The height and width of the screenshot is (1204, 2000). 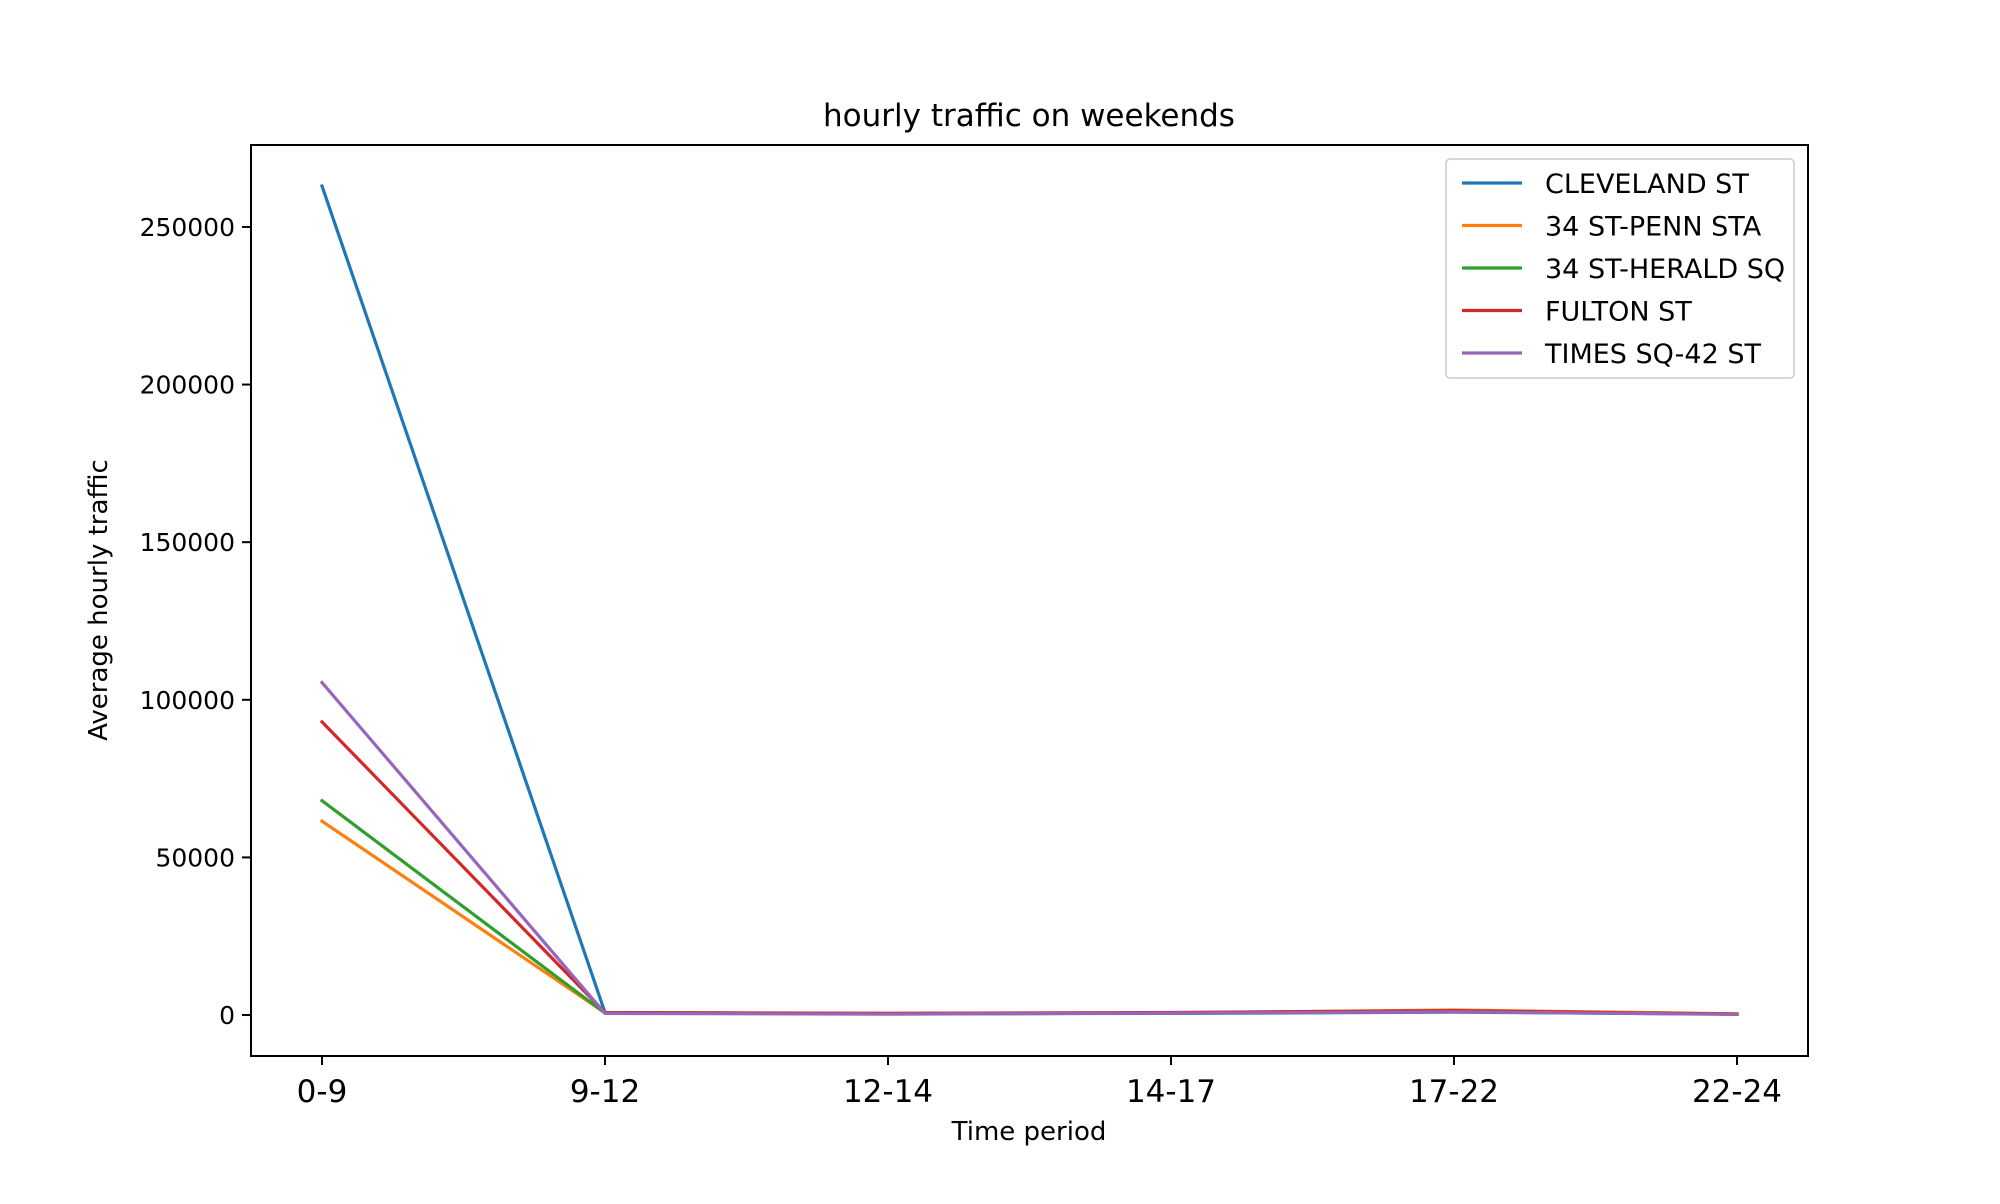 I want to click on y-tick-label: 50000, so click(x=195, y=857).